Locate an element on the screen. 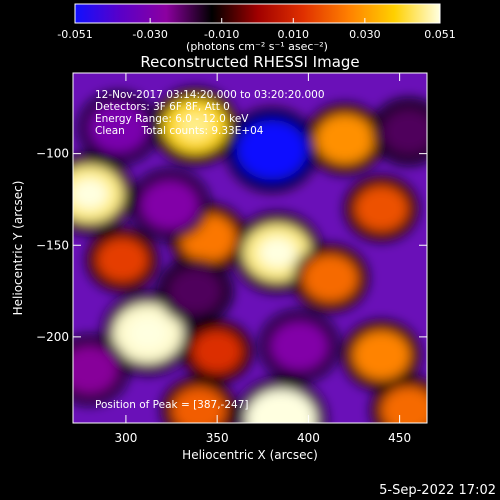 The width and height of the screenshot is (500, 500). y-tick-label: −150 is located at coordinates (52, 245).